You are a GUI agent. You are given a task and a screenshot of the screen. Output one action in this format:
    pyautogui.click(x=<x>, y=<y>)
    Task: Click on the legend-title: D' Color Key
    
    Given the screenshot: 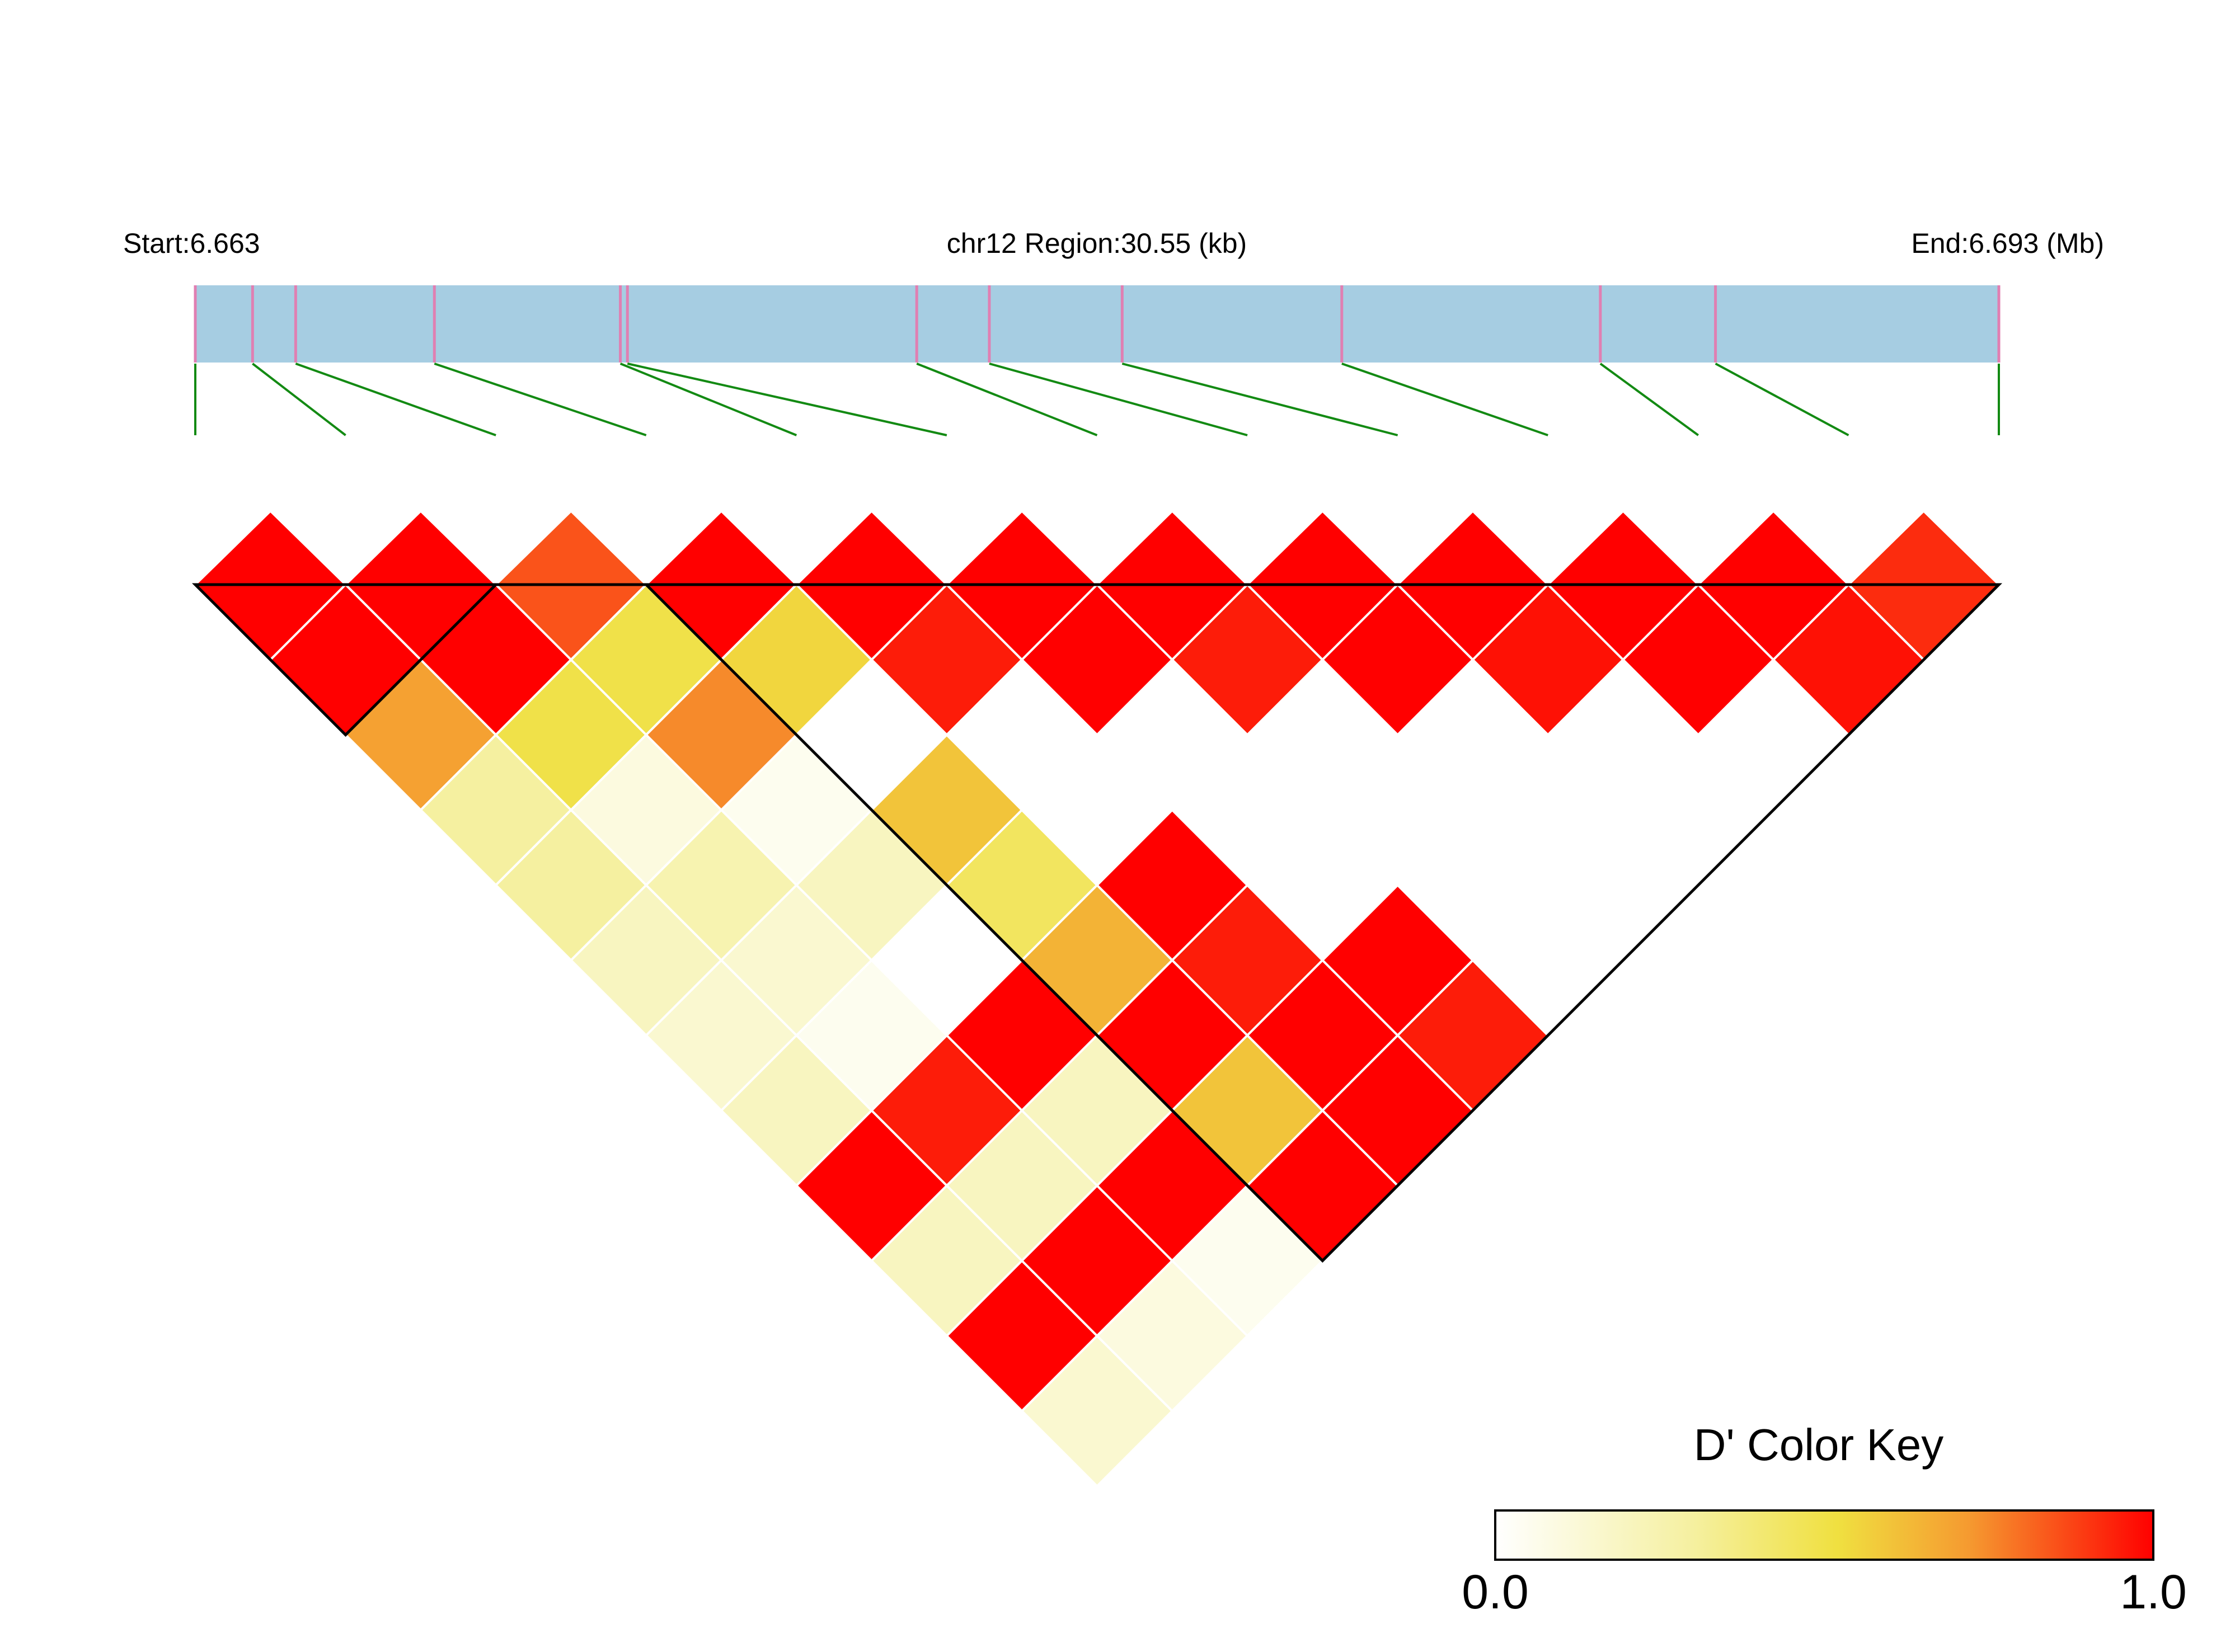 What is the action you would take?
    pyautogui.click(x=1819, y=1445)
    